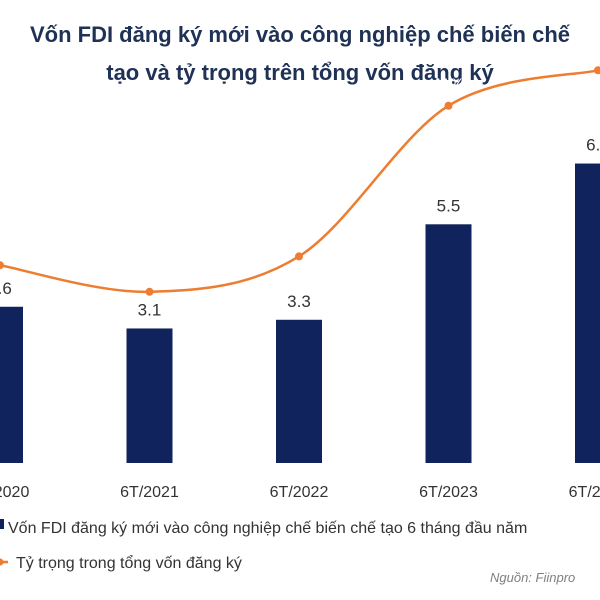  What do you see at coordinates (448, 85) in the screenshot?
I see `share-value-label: 41%` at bounding box center [448, 85].